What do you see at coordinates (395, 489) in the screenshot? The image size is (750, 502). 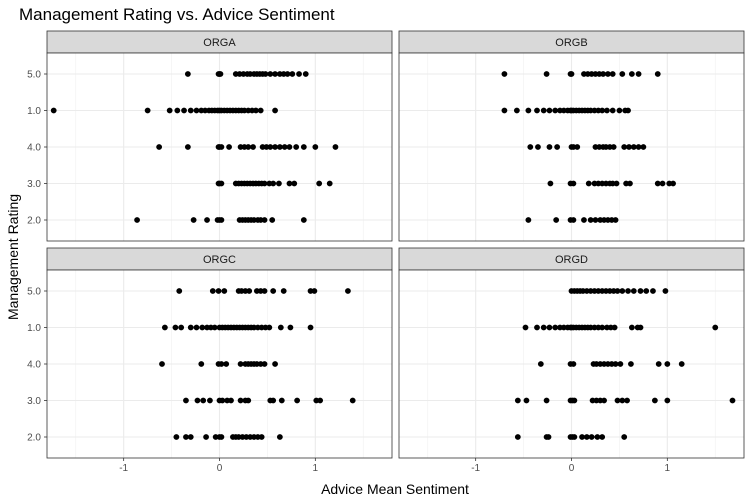 I see `x-axis-title: Advice Mean Sentiment` at bounding box center [395, 489].